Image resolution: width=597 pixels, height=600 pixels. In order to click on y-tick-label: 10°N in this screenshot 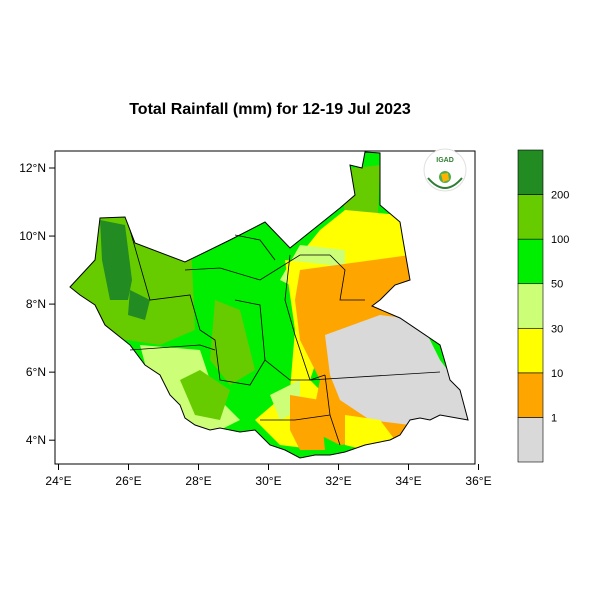, I will do `click(32, 236)`.